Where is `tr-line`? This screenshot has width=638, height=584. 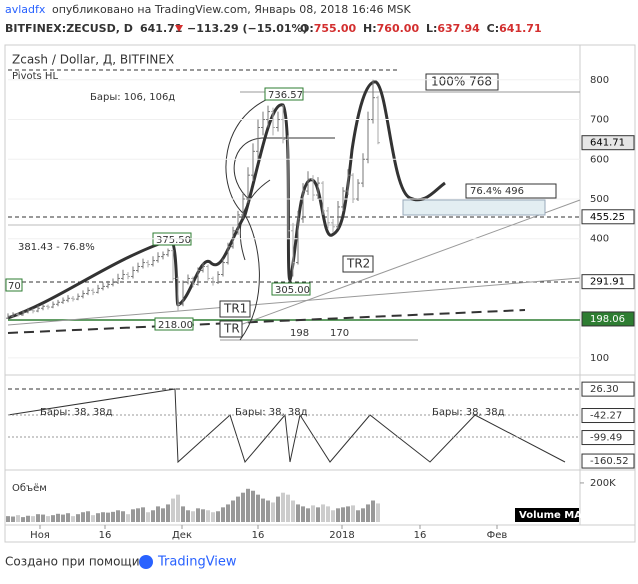
tr-line is located at coordinates (294, 301).